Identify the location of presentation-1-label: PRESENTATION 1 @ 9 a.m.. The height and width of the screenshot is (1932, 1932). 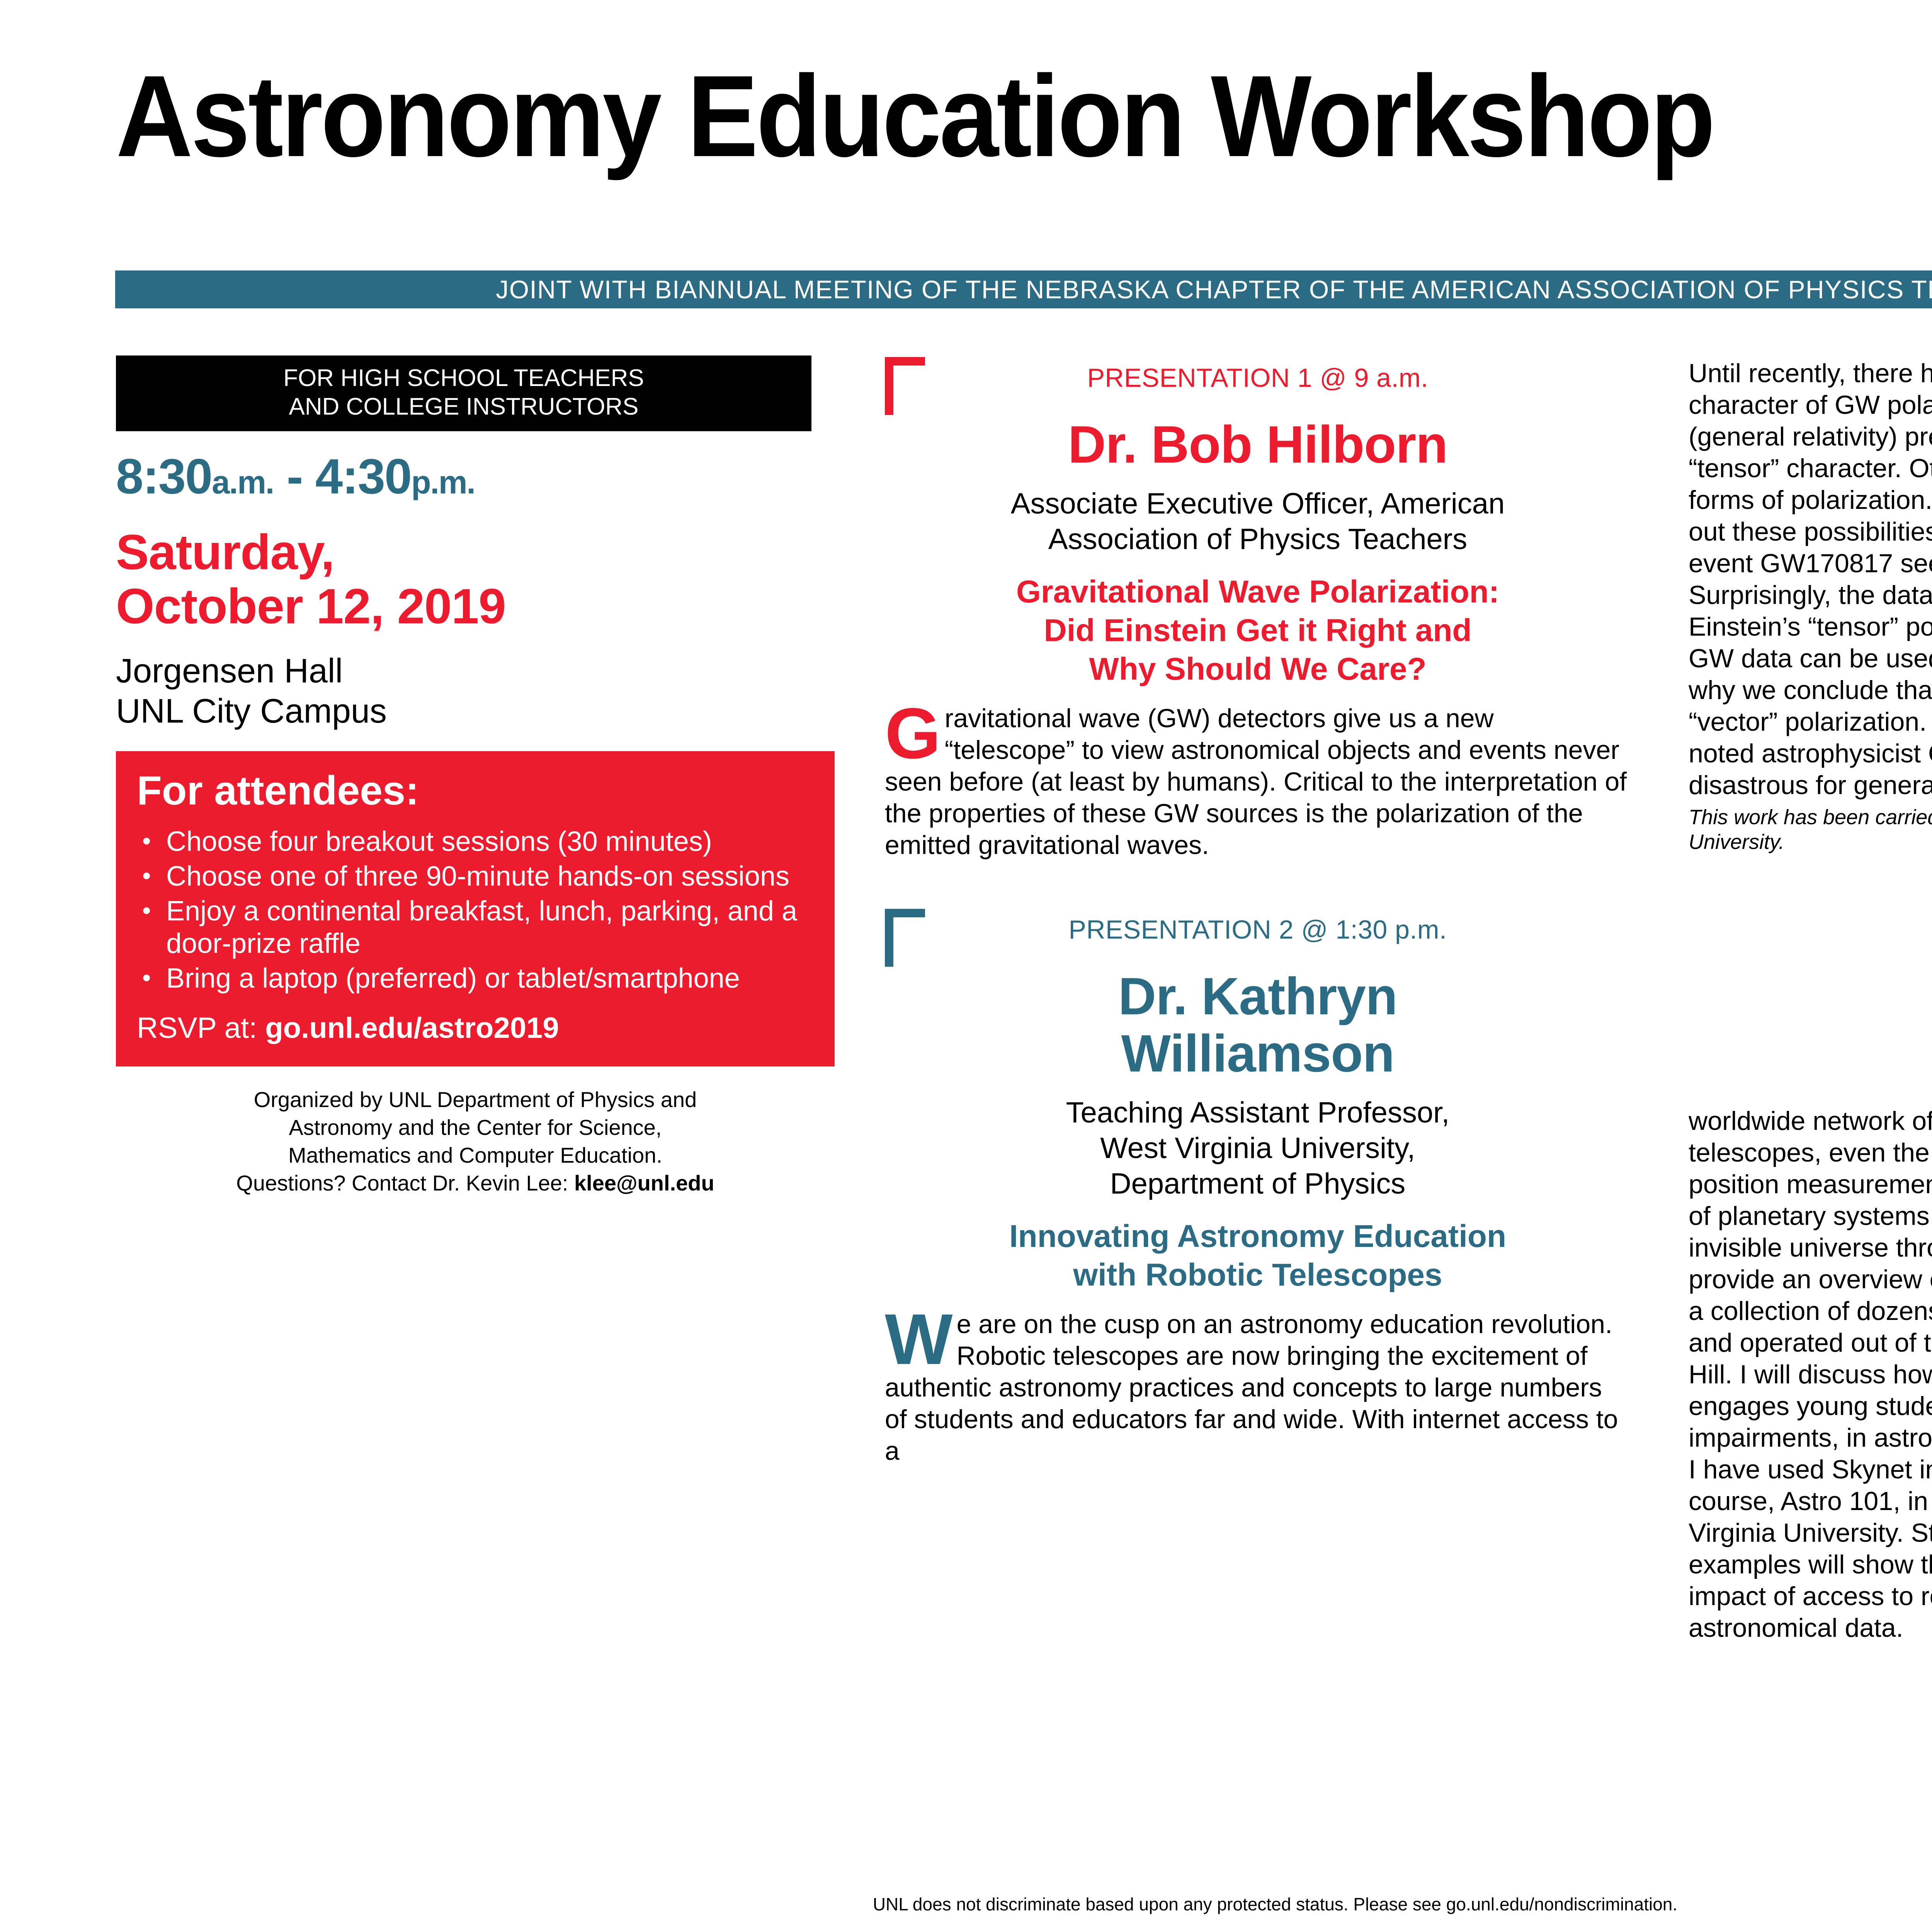
(1258, 378).